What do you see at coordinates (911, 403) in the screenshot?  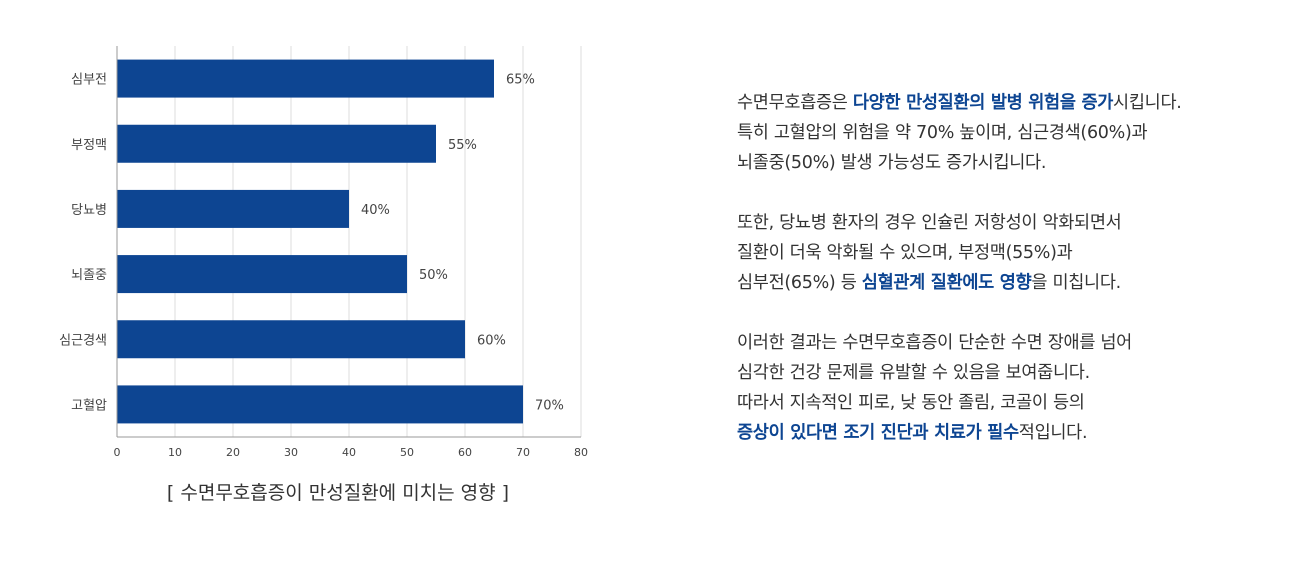 I see `text-segment: 따라서 지속적인 피로, 낮 동안 졸림, 코골이 등의` at bounding box center [911, 403].